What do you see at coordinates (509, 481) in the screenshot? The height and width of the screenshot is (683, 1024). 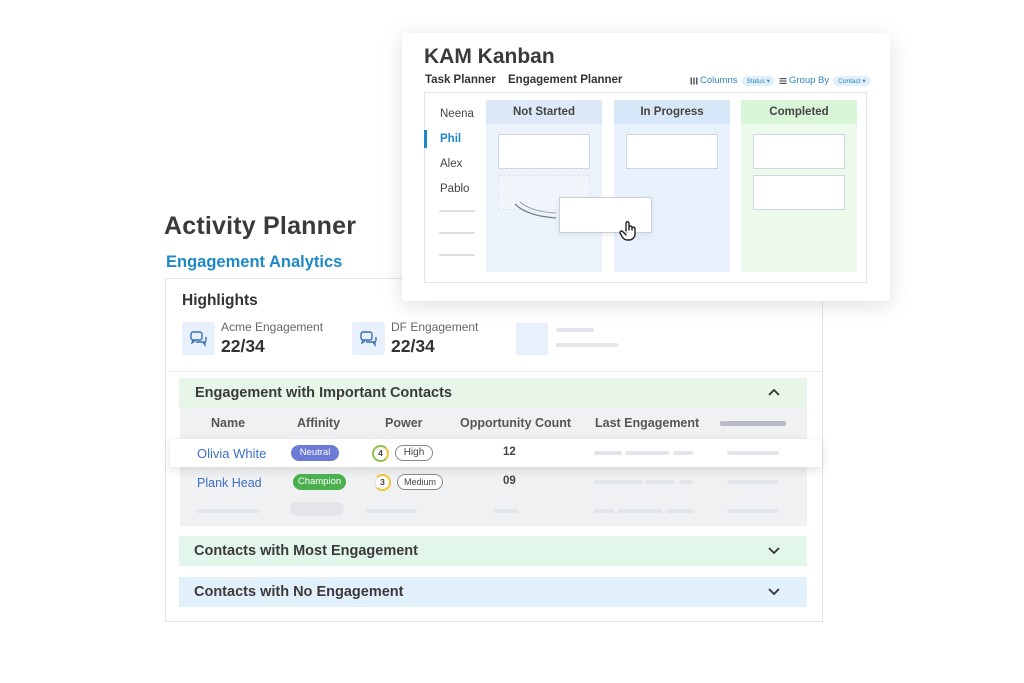 I see `opportunity-count: 09` at bounding box center [509, 481].